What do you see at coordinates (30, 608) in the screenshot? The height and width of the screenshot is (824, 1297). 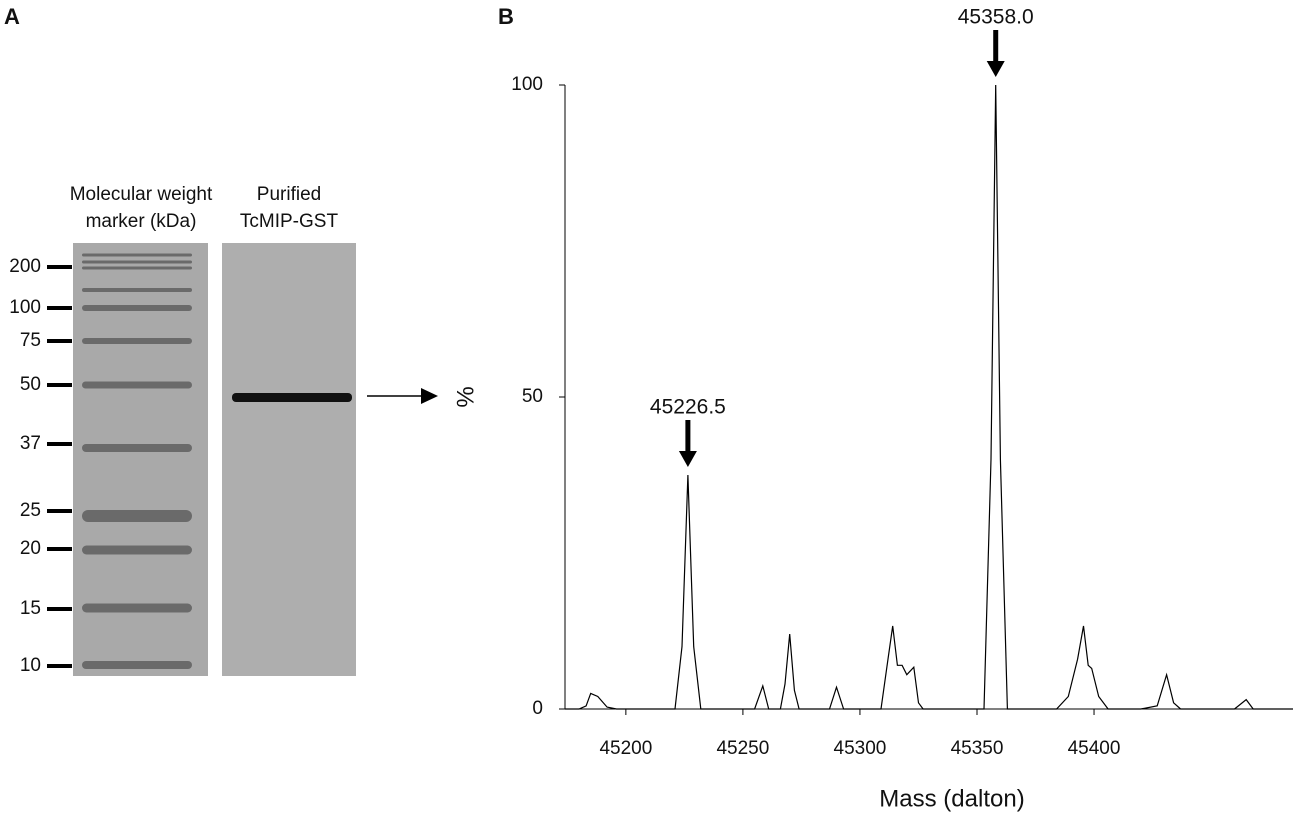 I see `marker-label: 15` at bounding box center [30, 608].